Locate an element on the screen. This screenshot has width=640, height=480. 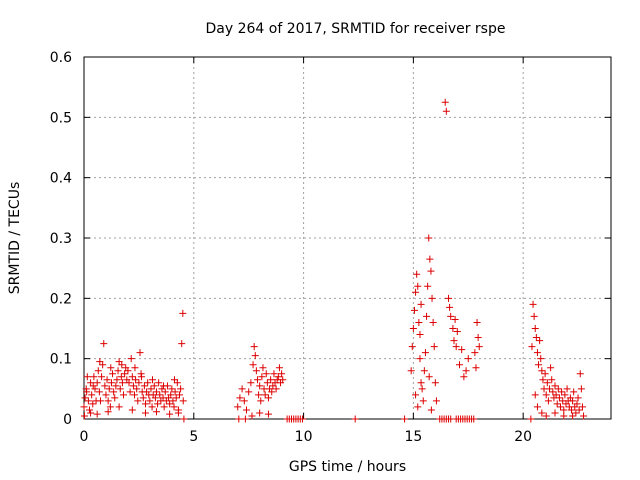
y-tick-label: 0.5 is located at coordinates (61, 118).